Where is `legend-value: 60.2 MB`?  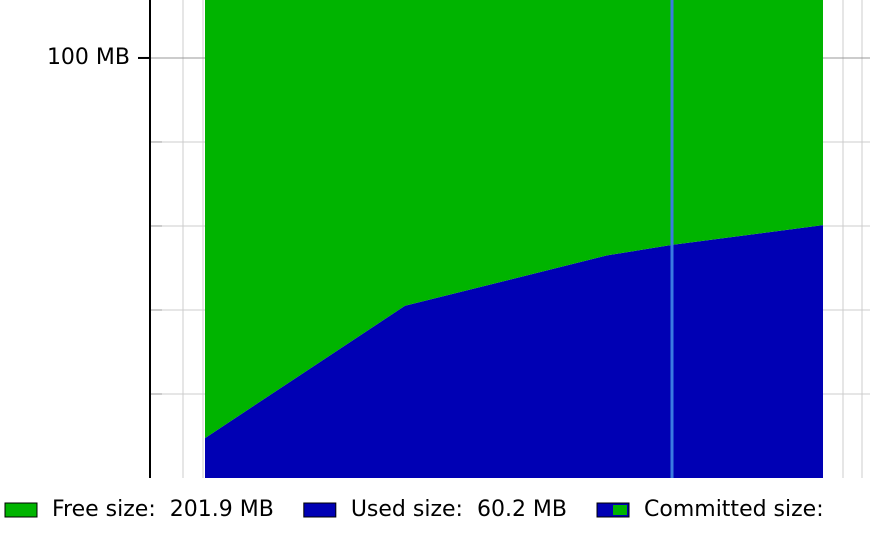 legend-value: 60.2 MB is located at coordinates (522, 509).